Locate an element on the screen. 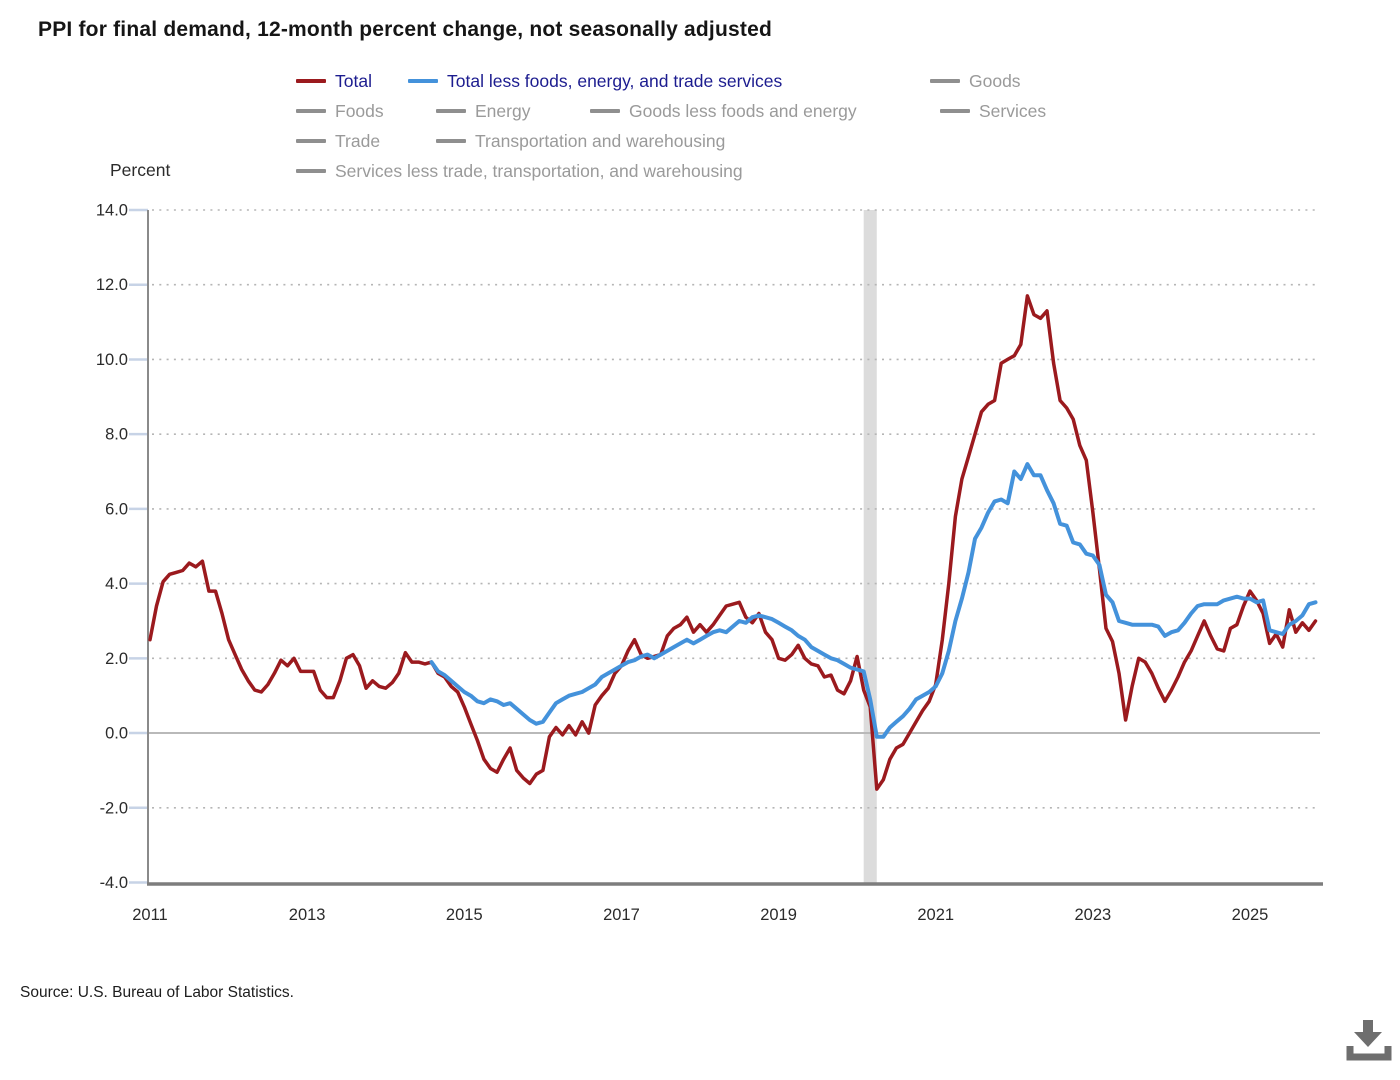 Image resolution: width=1400 pixels, height=1080 pixels. legend-swatch-total is located at coordinates (311, 81).